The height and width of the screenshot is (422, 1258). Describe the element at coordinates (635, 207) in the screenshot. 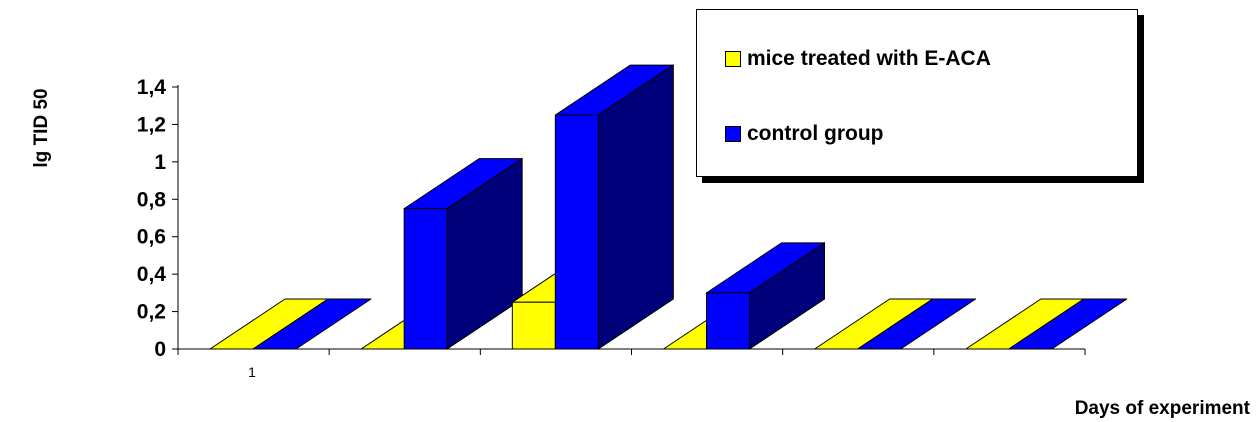

I see `control-bar-3-side` at that location.